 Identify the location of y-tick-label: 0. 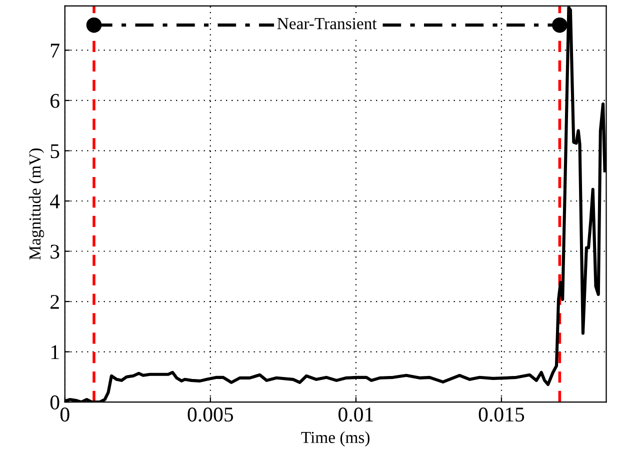
(55, 402).